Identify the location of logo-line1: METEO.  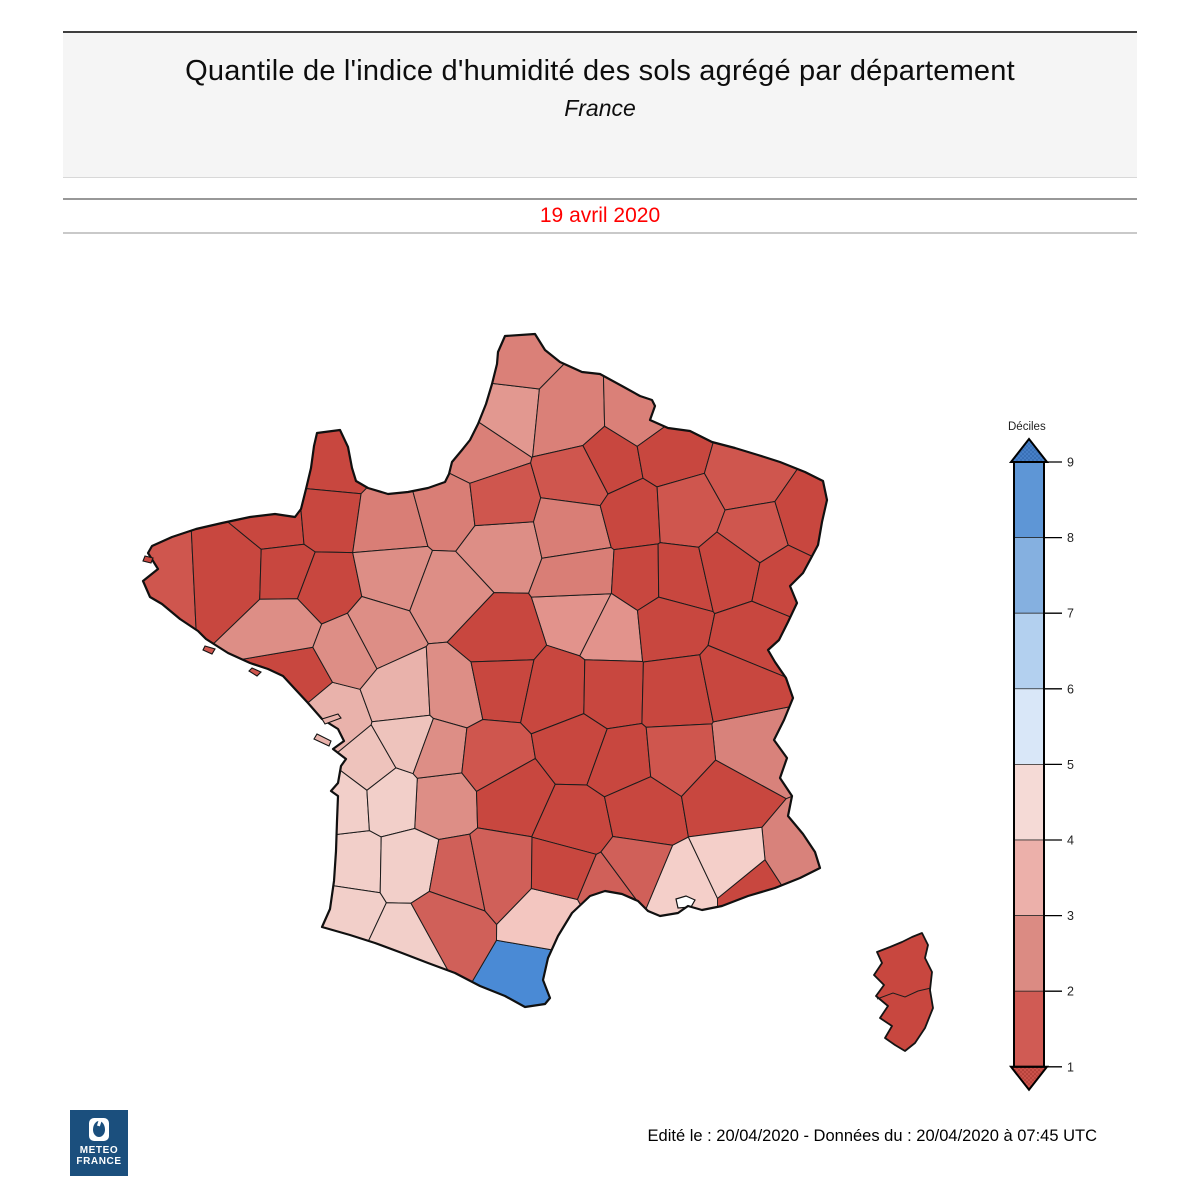
(99, 1150).